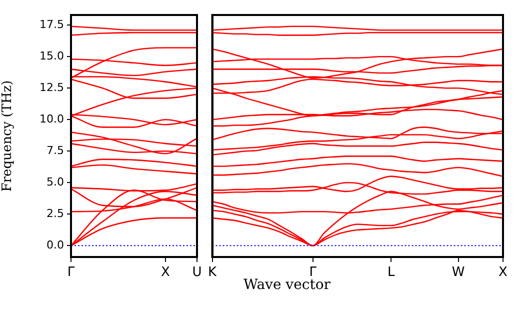 The height and width of the screenshot is (310, 524). I want to click on y-tick-label: 15.0, so click(52, 55).